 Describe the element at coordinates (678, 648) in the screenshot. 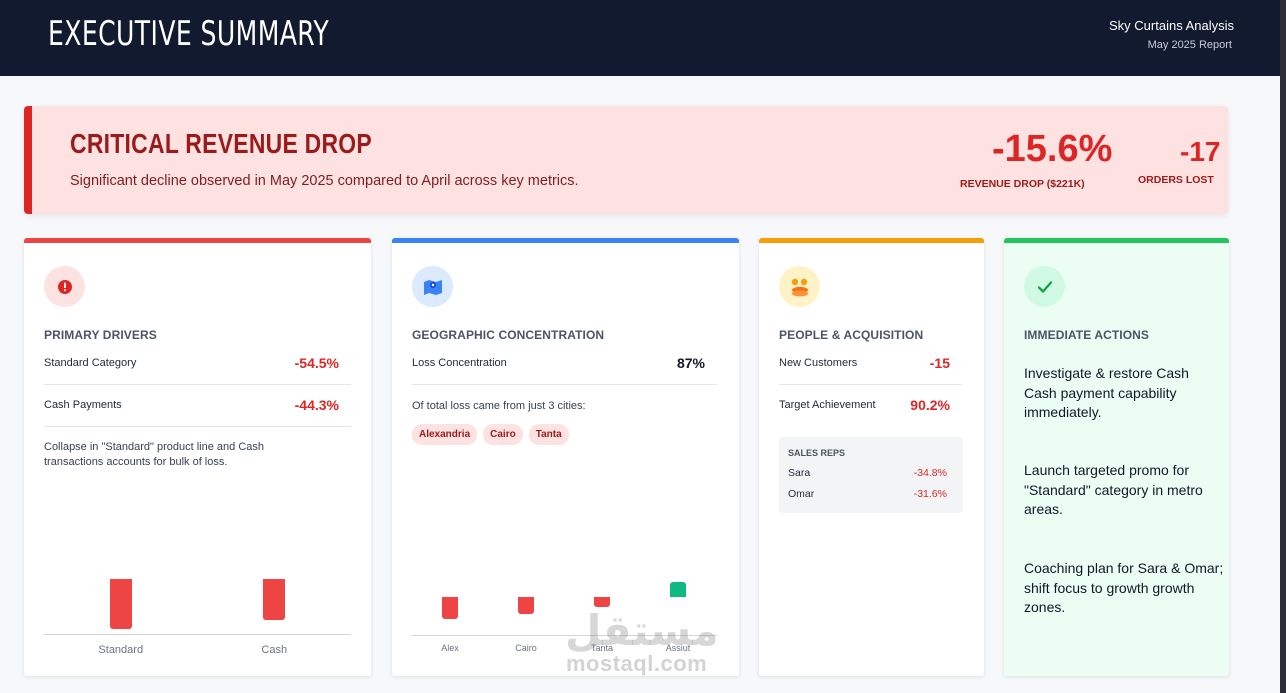

I see `city-axis-label: Assiut` at that location.